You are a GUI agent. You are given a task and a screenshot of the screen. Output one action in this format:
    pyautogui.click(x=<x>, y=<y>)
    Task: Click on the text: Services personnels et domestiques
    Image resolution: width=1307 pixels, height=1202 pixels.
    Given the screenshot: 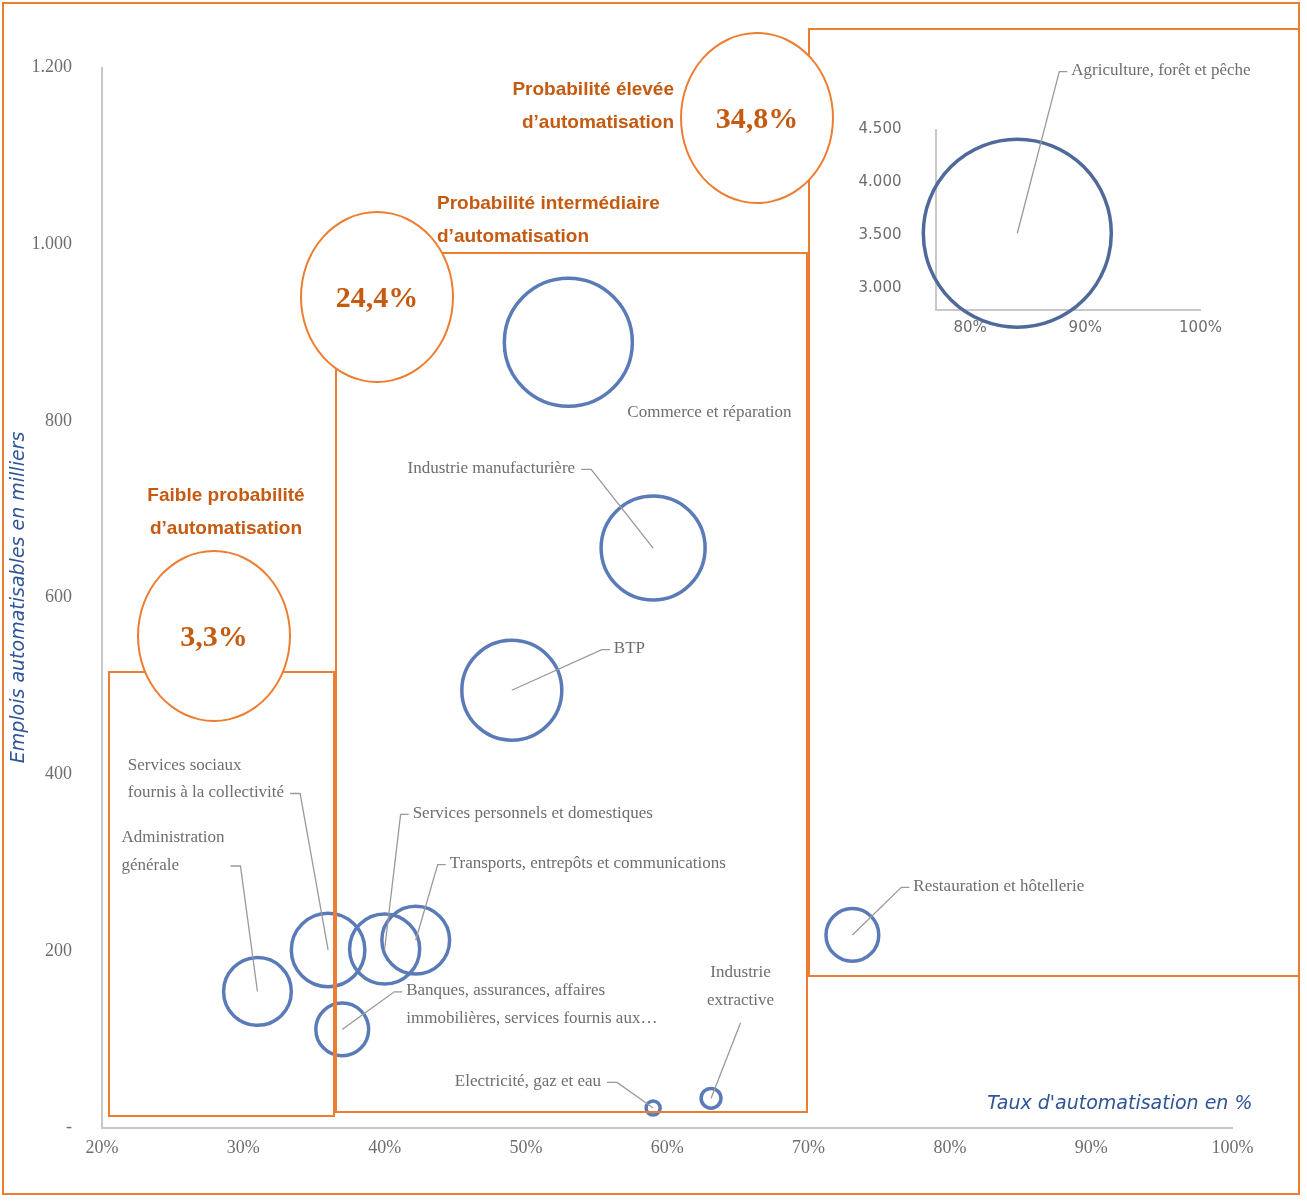 What is the action you would take?
    pyautogui.click(x=532, y=813)
    